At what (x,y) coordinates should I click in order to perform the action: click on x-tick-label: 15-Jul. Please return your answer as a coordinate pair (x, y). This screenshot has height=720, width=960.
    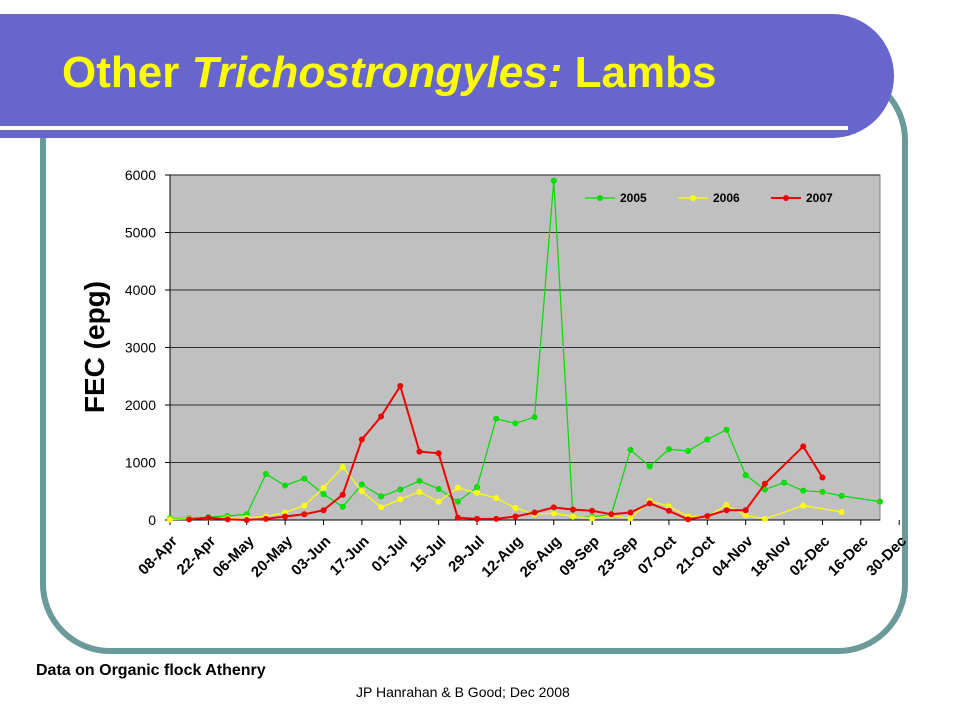
    Looking at the image, I should click on (428, 554).